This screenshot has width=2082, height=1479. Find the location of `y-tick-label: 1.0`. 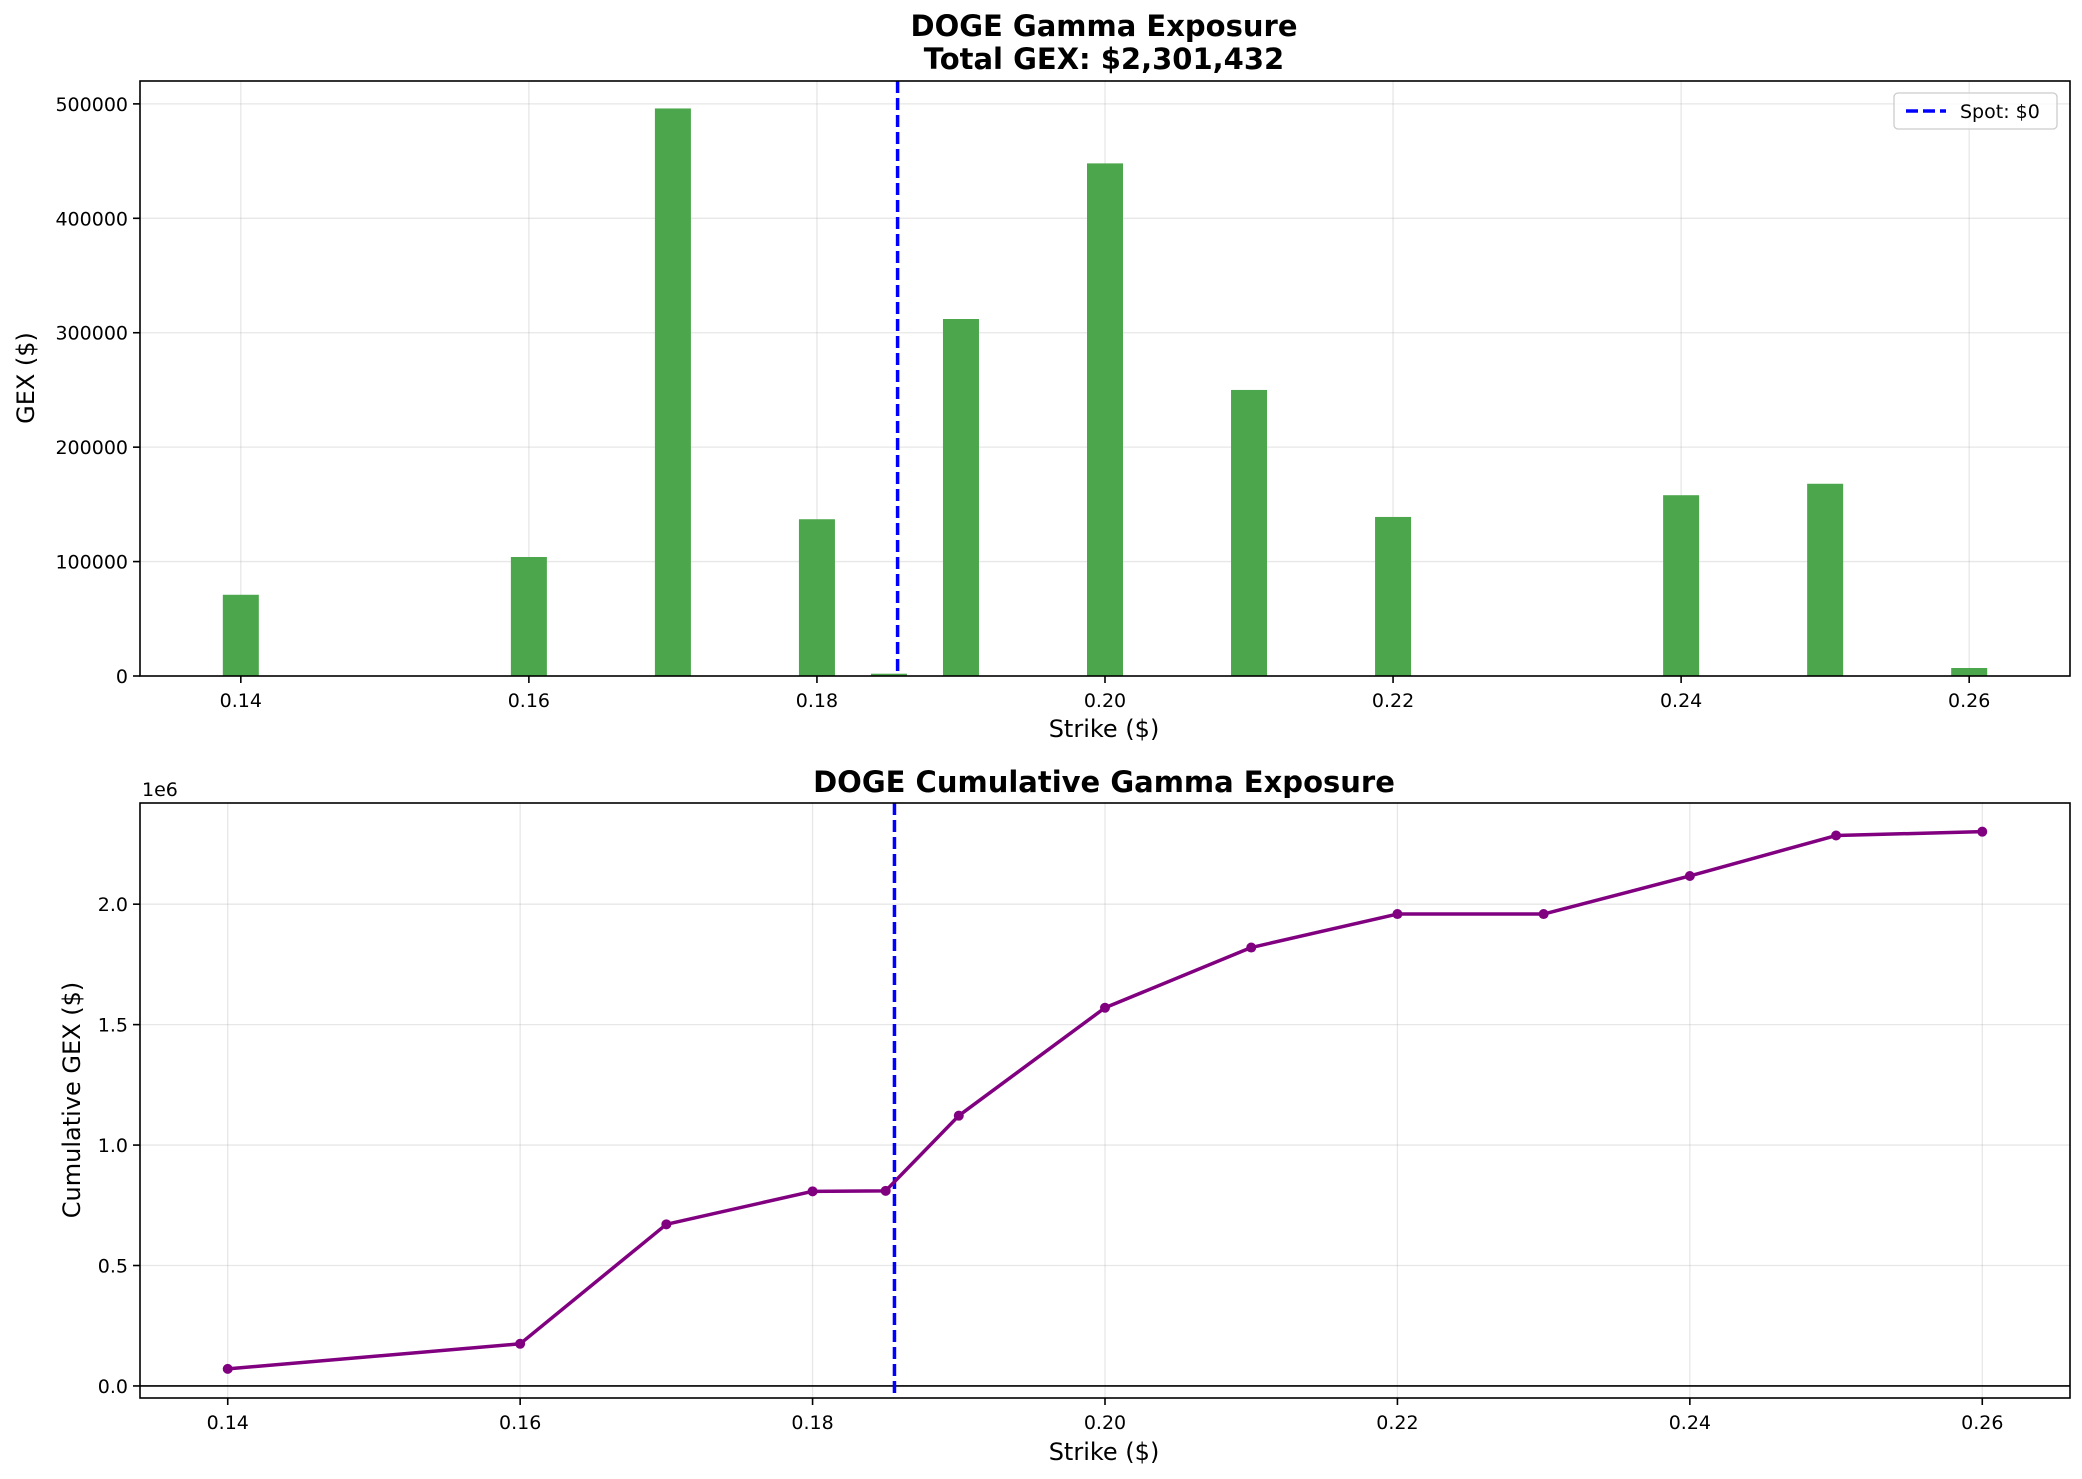

y-tick-label: 1.0 is located at coordinates (113, 1146).